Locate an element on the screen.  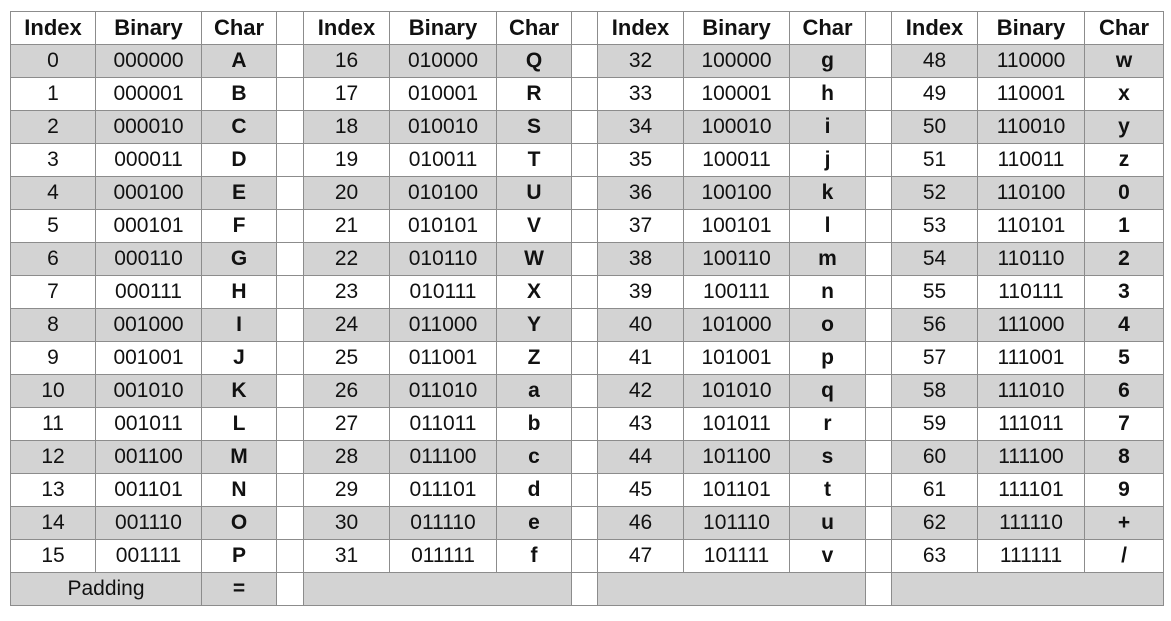
char-cell: v is located at coordinates (827, 556).